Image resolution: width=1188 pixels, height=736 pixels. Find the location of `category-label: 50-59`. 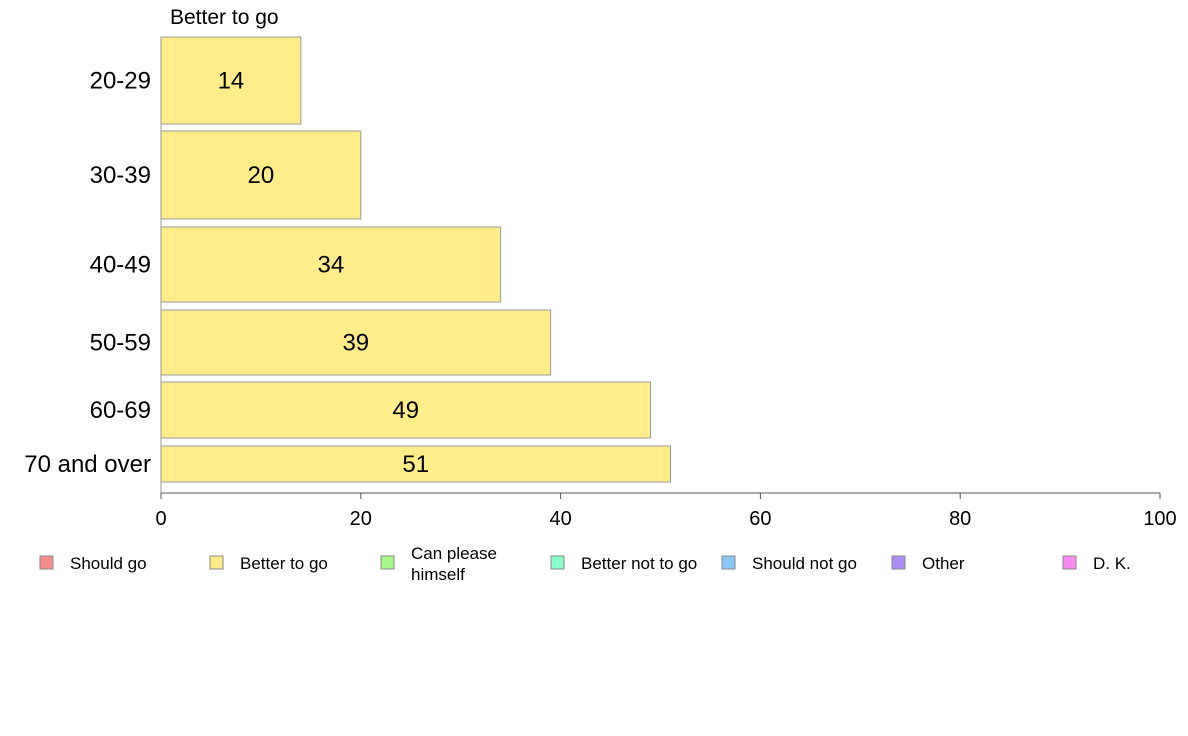

category-label: 50-59 is located at coordinates (120, 343).